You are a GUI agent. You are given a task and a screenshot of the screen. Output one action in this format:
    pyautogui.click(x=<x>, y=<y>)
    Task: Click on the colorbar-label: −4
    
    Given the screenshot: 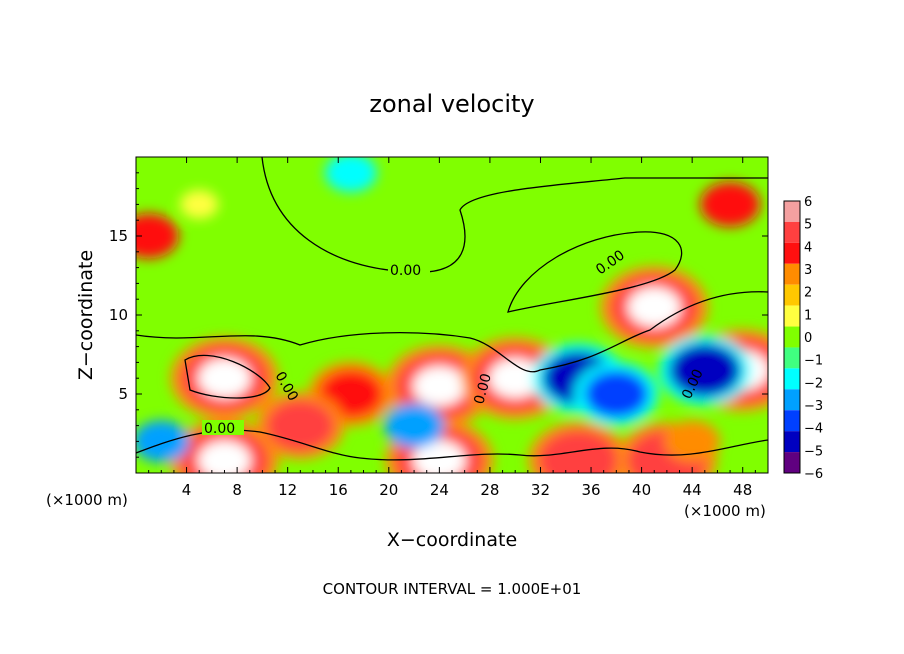 What is the action you would take?
    pyautogui.click(x=813, y=429)
    